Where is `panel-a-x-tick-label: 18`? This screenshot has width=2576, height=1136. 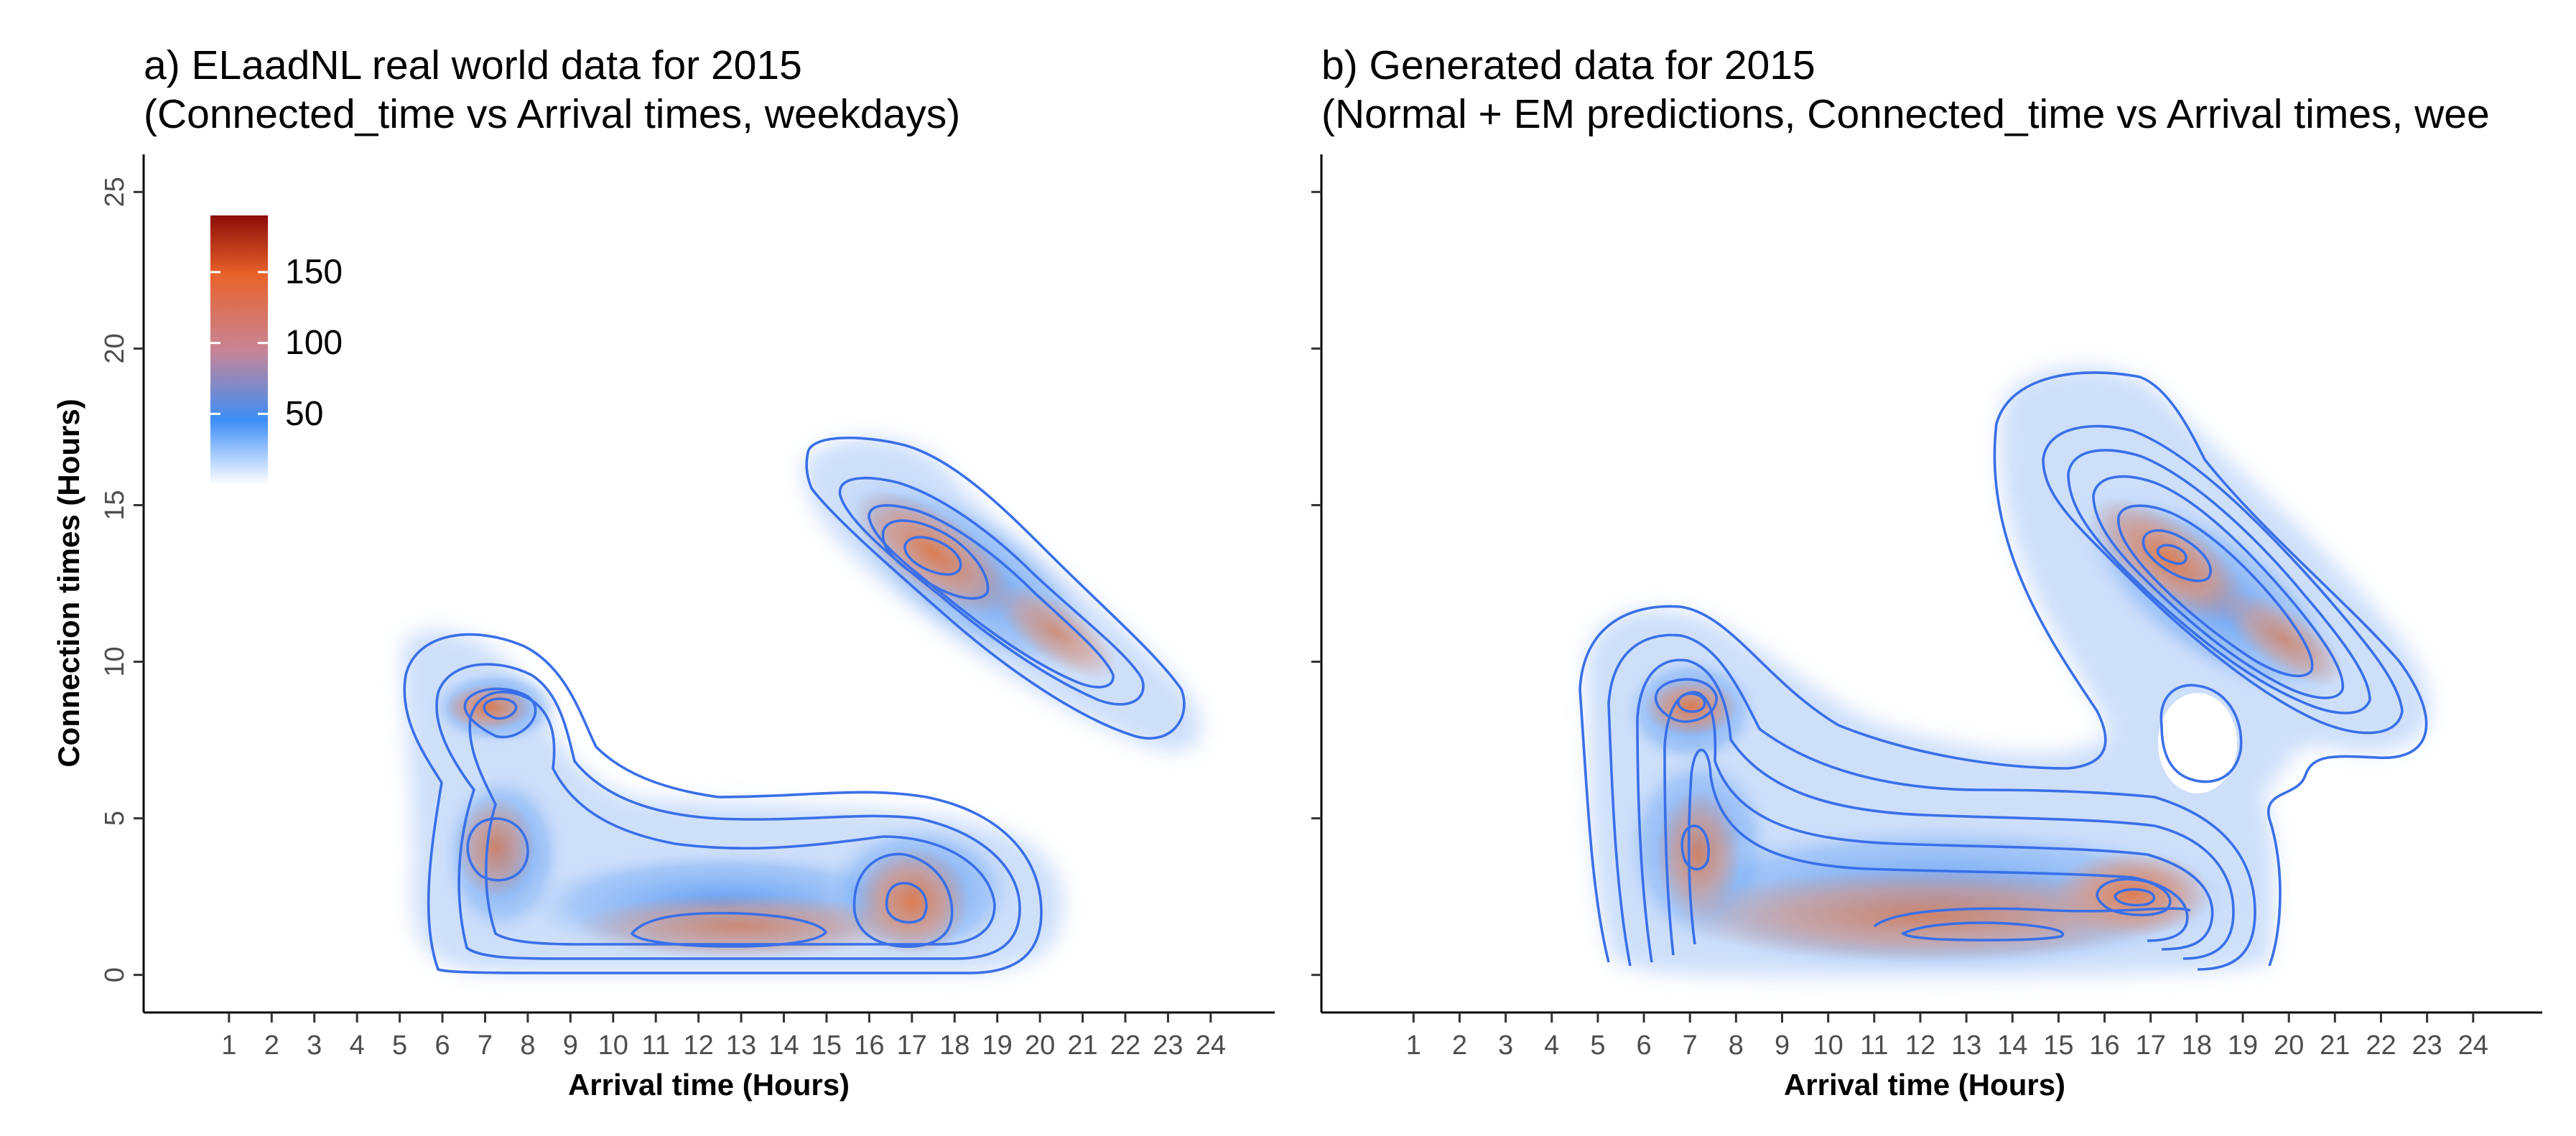 panel-a-x-tick-label: 18 is located at coordinates (954, 1045).